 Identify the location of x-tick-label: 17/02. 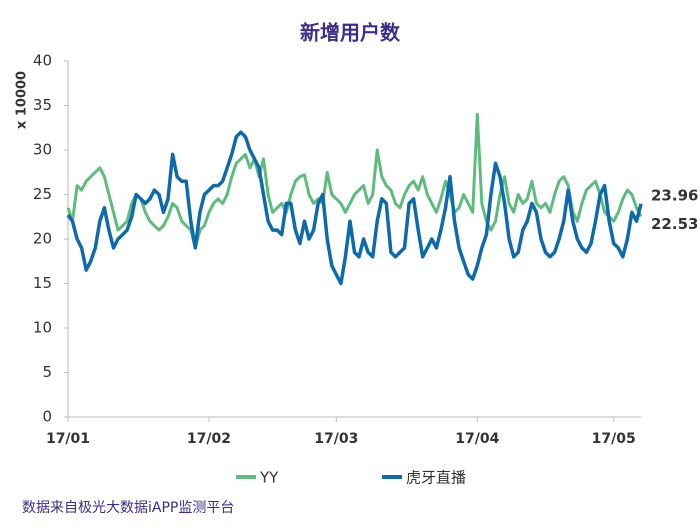
(209, 439).